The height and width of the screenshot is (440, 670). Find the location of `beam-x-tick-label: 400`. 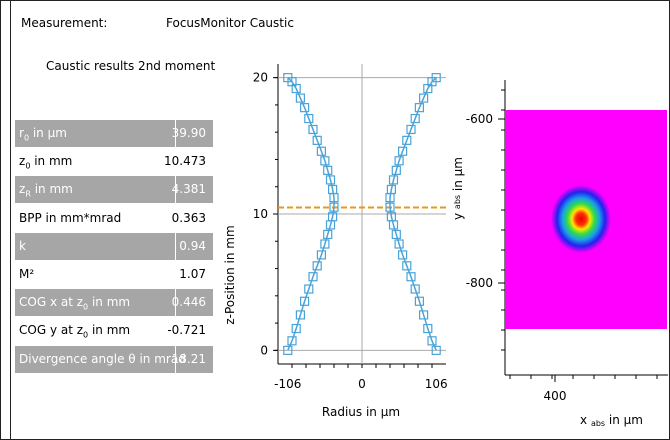

beam-x-tick-label: 400 is located at coordinates (555, 396).